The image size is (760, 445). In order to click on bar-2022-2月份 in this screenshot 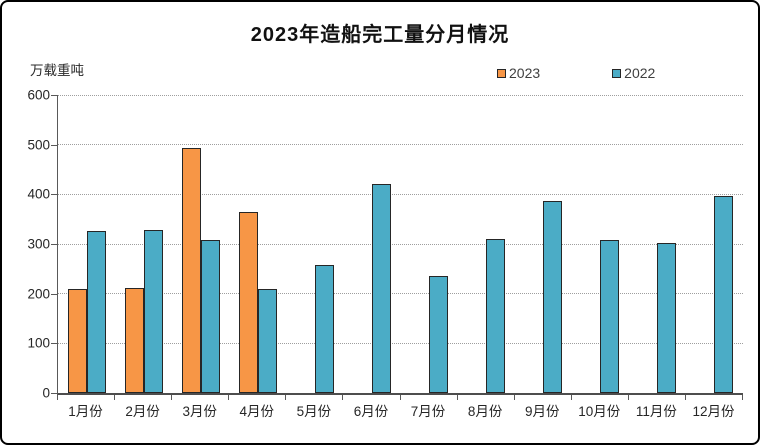, I will do `click(153, 311)`.